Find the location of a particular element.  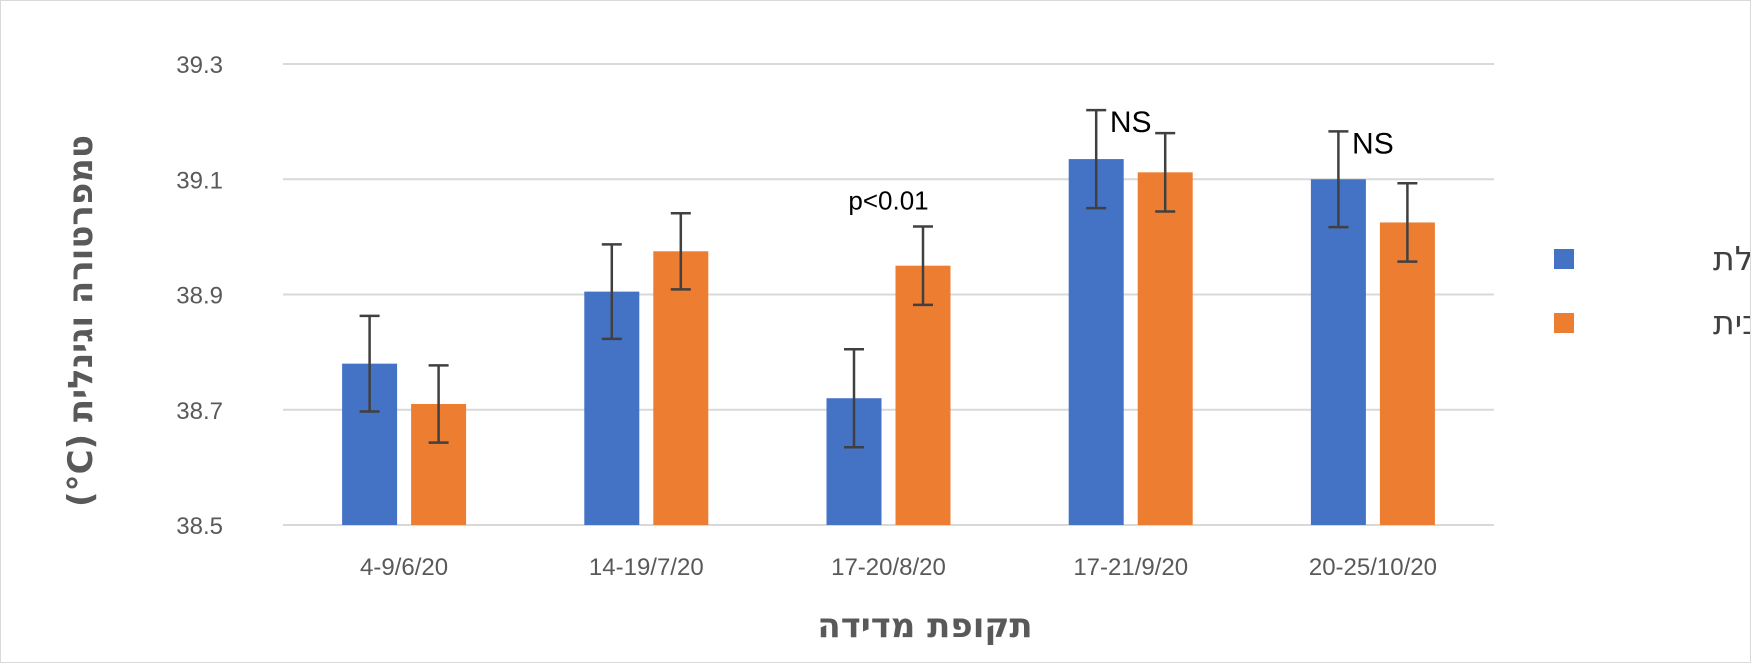

legend: כוללת מרחבית is located at coordinates (1652, 290).